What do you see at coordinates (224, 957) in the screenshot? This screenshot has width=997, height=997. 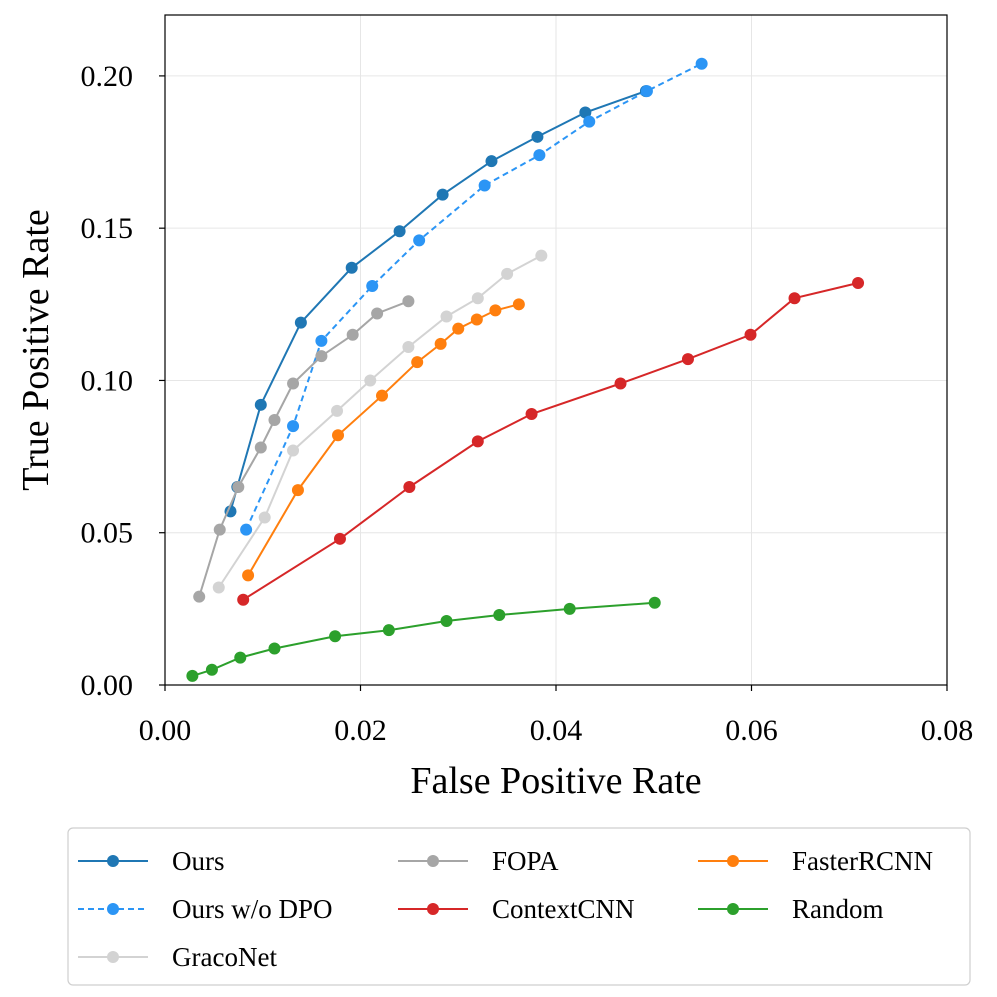 I see `legend-label: GracoNet` at bounding box center [224, 957].